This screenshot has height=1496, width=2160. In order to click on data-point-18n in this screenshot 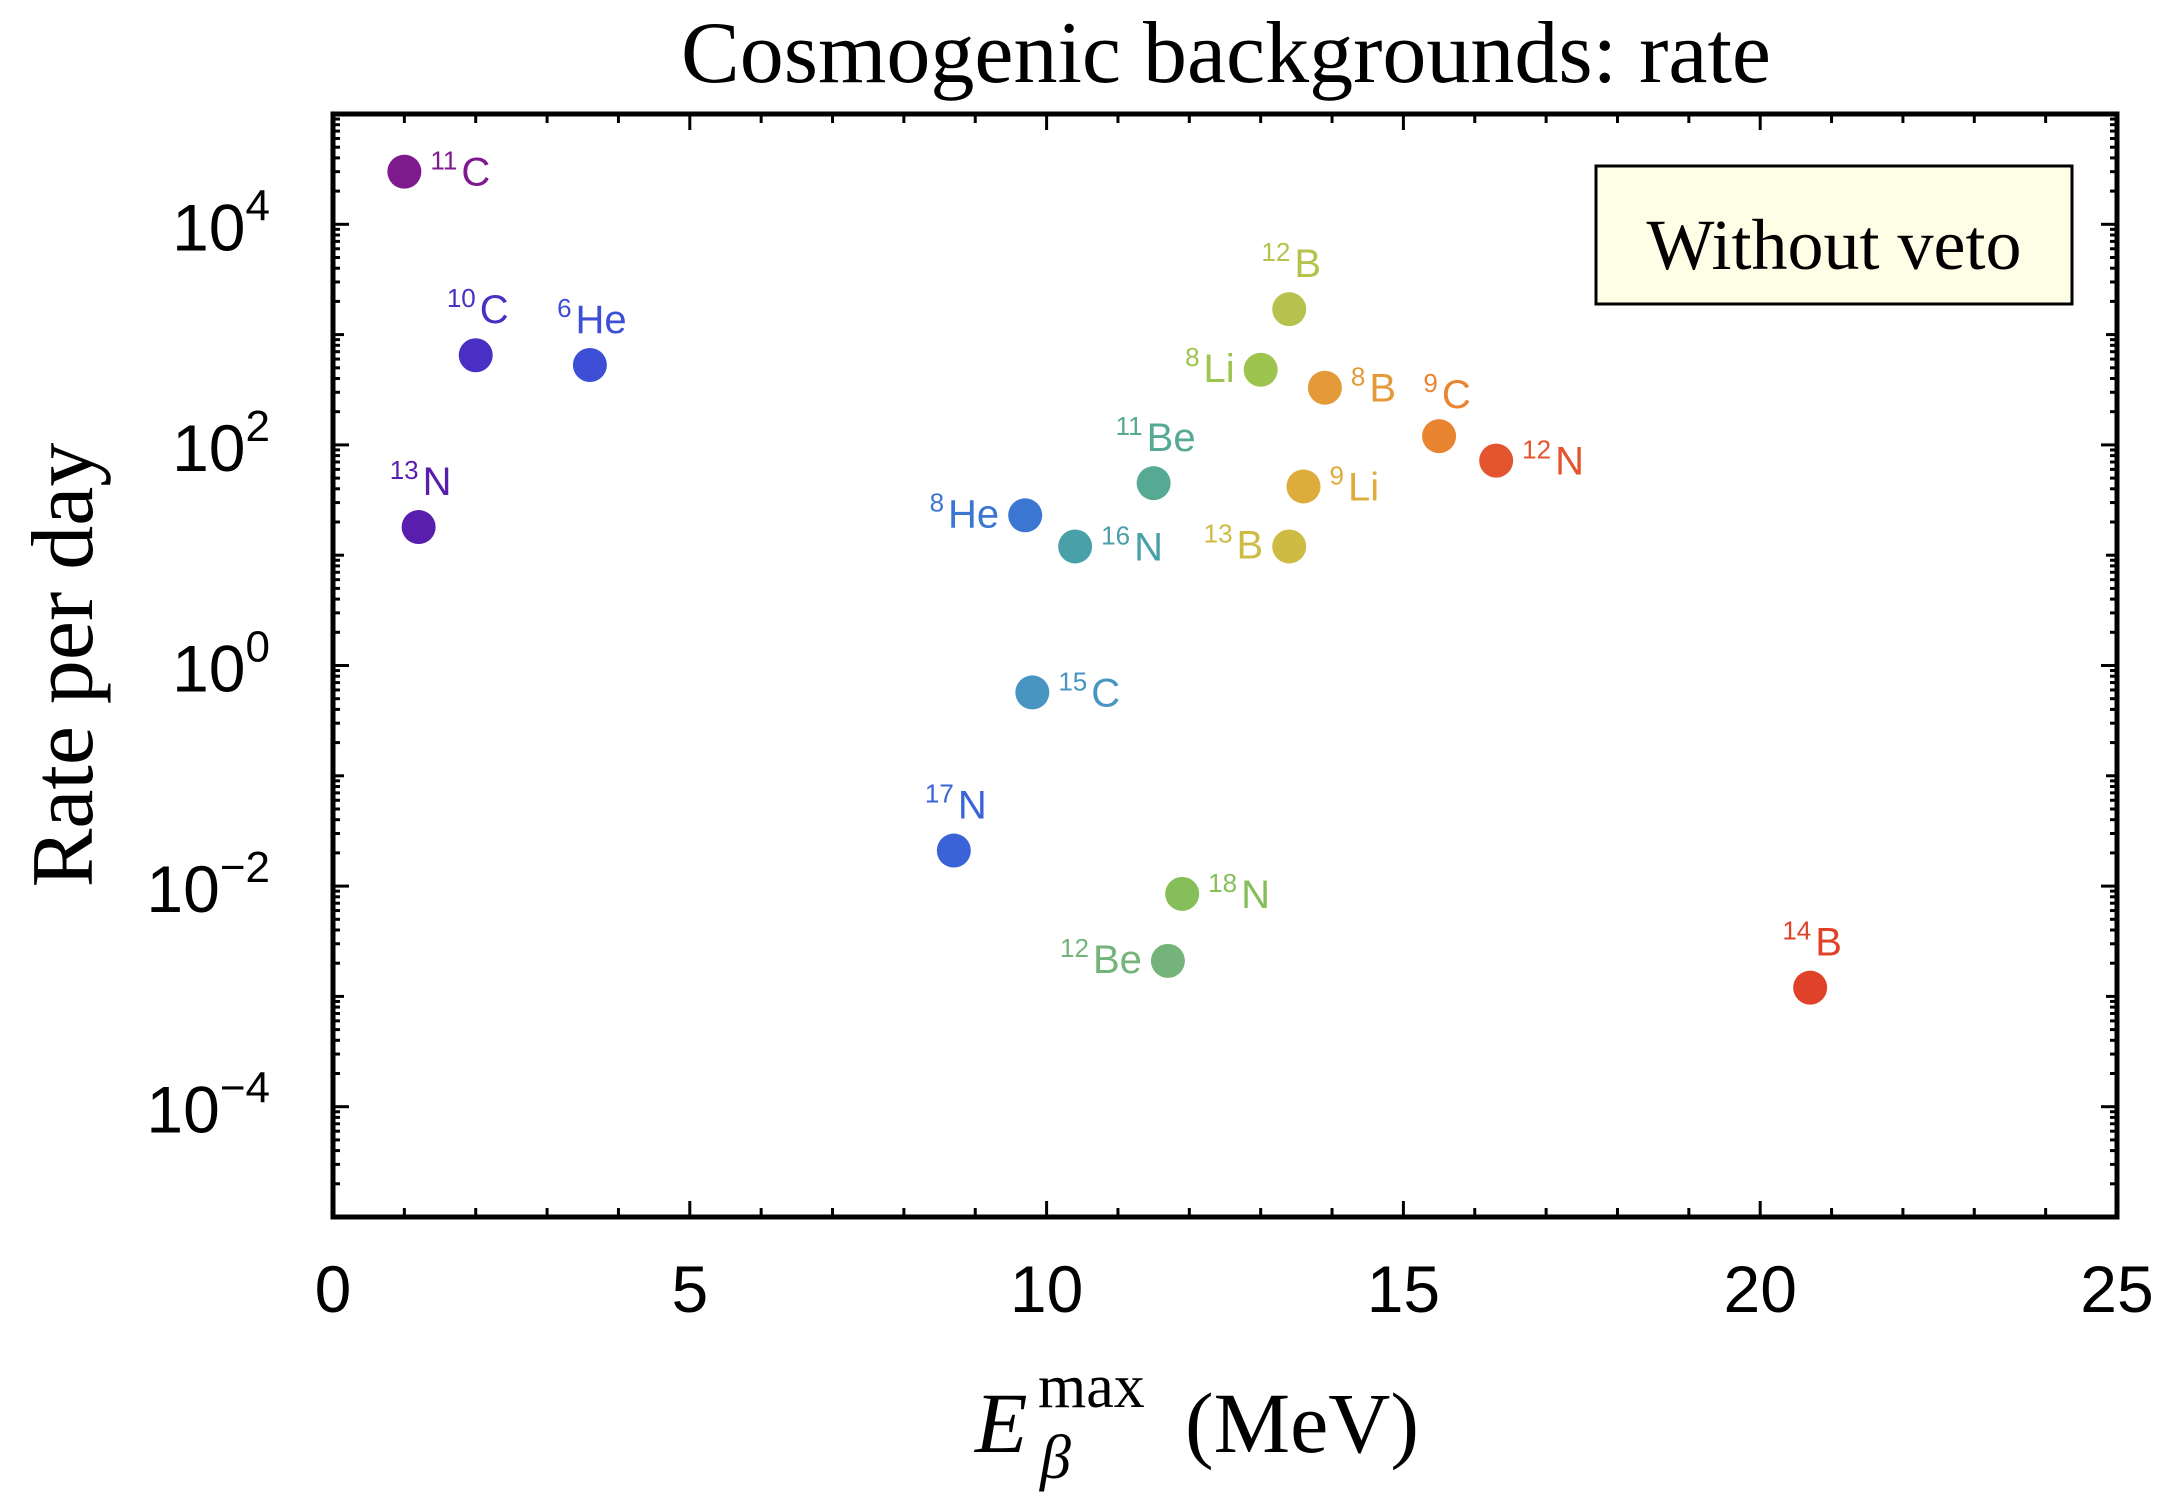, I will do `click(1182, 893)`.